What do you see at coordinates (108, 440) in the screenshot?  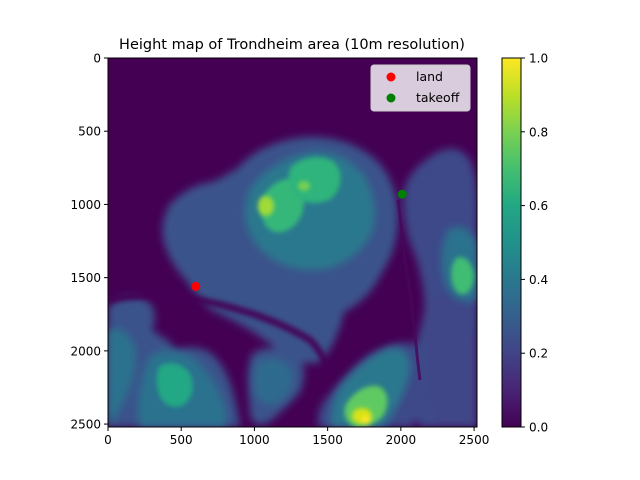 I see `x-tick-label: 0` at bounding box center [108, 440].